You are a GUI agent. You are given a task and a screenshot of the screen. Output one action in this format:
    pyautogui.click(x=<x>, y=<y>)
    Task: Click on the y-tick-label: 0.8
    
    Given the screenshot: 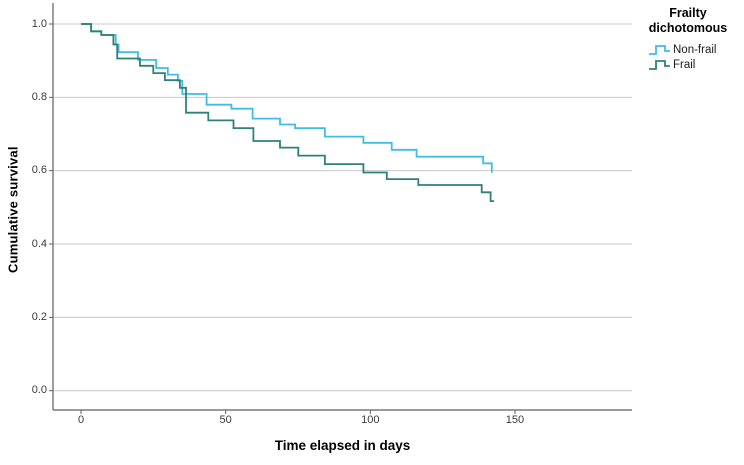 What is the action you would take?
    pyautogui.click(x=39, y=96)
    